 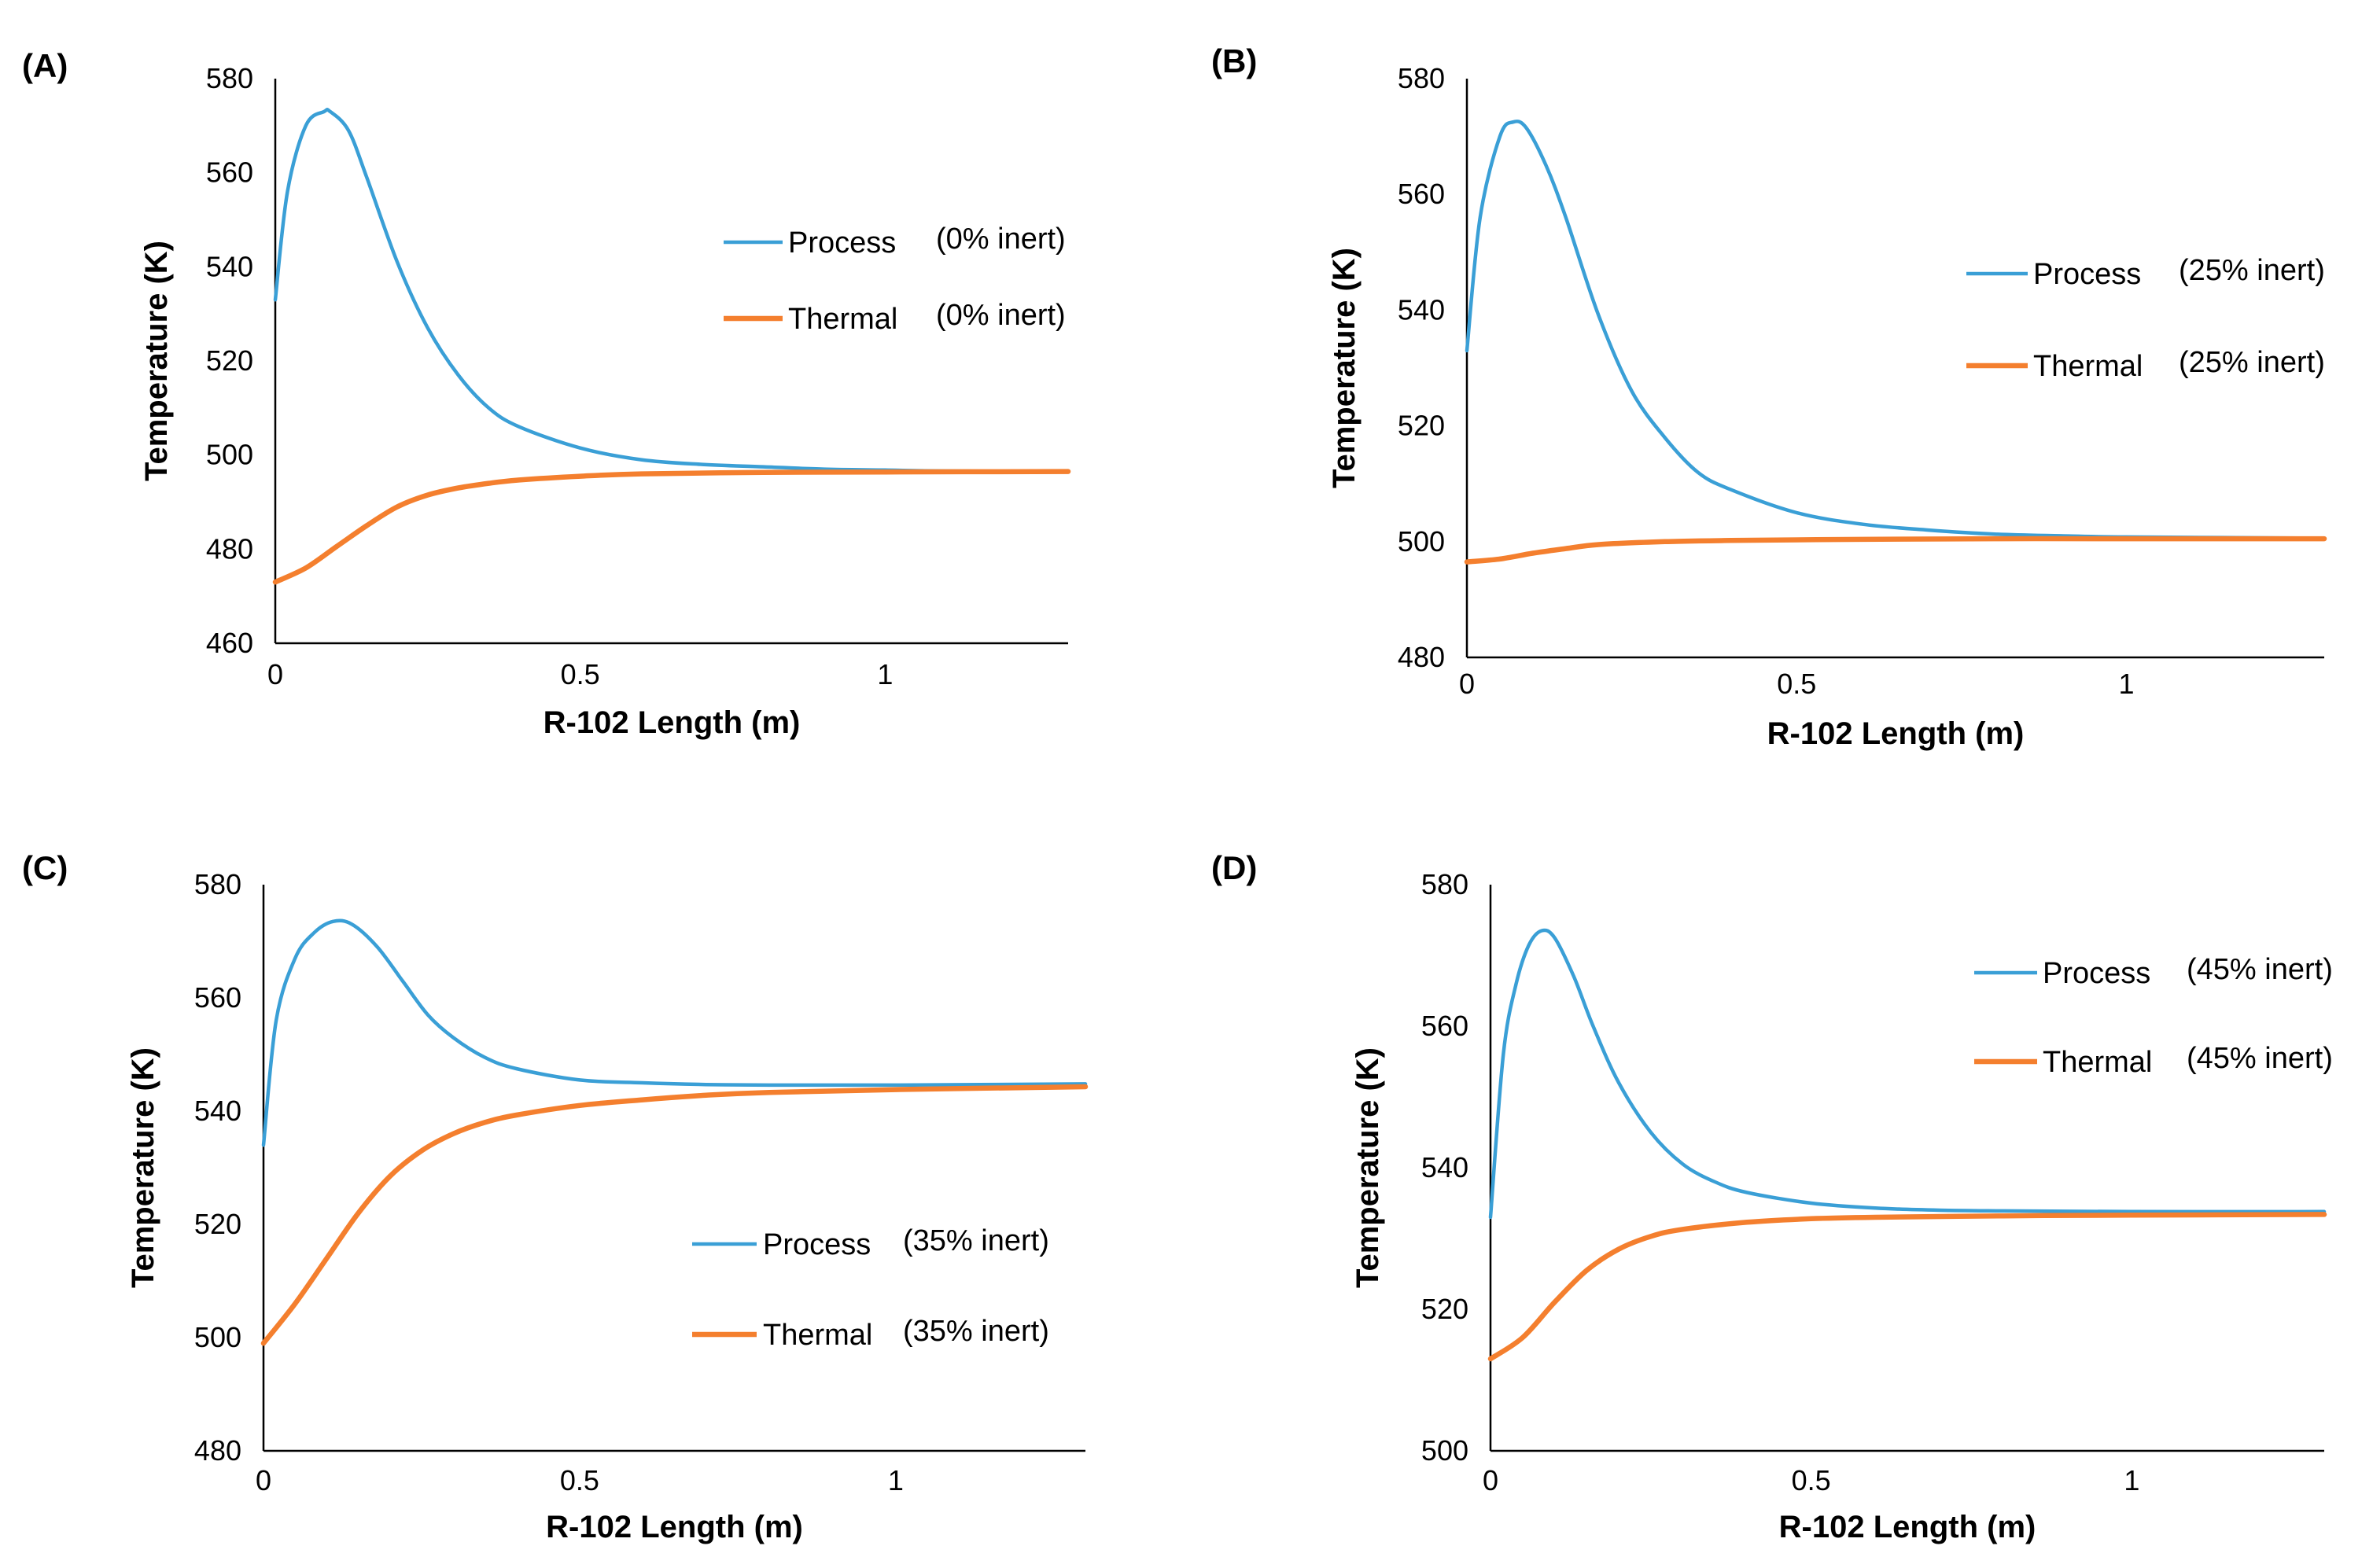 I want to click on y-tick-label: 460, so click(x=229, y=643).